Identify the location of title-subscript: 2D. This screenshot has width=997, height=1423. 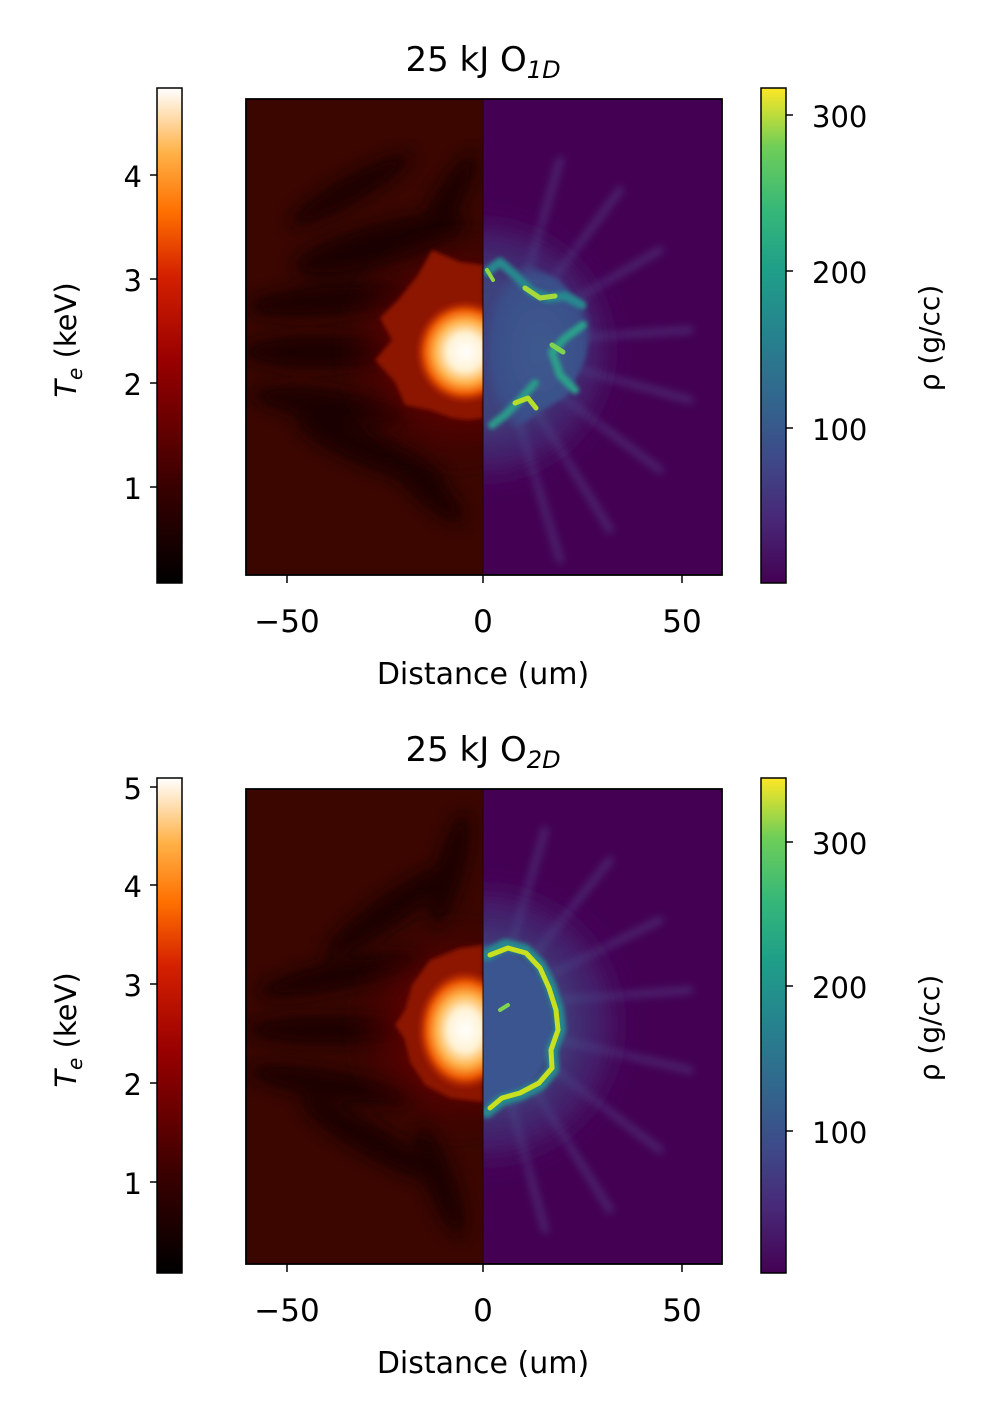
(544, 760).